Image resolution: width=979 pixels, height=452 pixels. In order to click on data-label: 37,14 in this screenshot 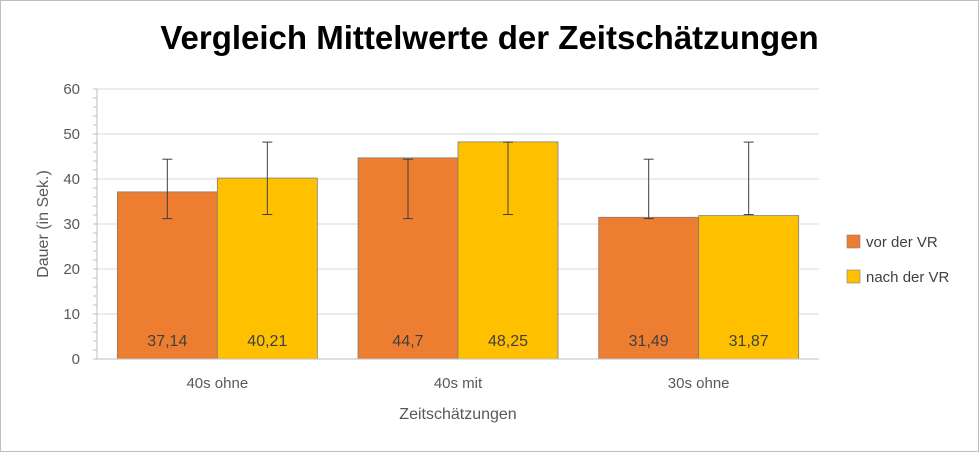, I will do `click(167, 341)`.